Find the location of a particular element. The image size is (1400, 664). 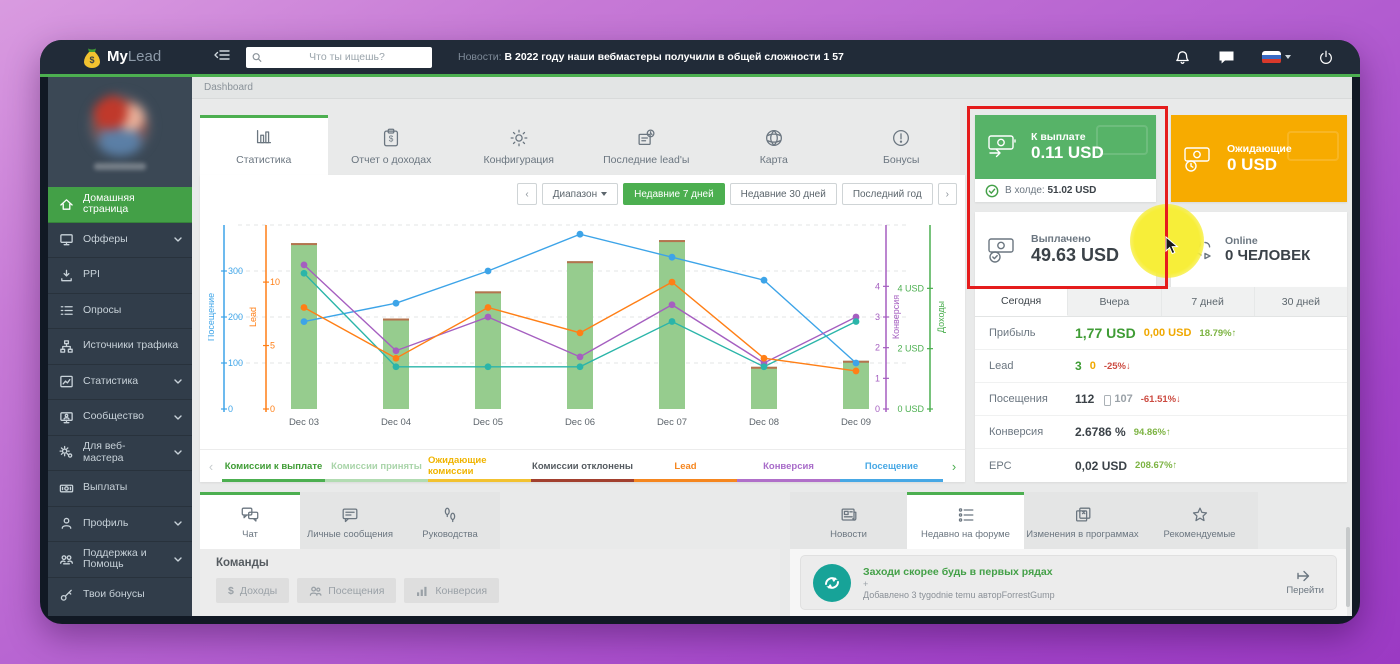

sidebar-item-webmaster-tools: Для веб-мастера is located at coordinates (120, 453).